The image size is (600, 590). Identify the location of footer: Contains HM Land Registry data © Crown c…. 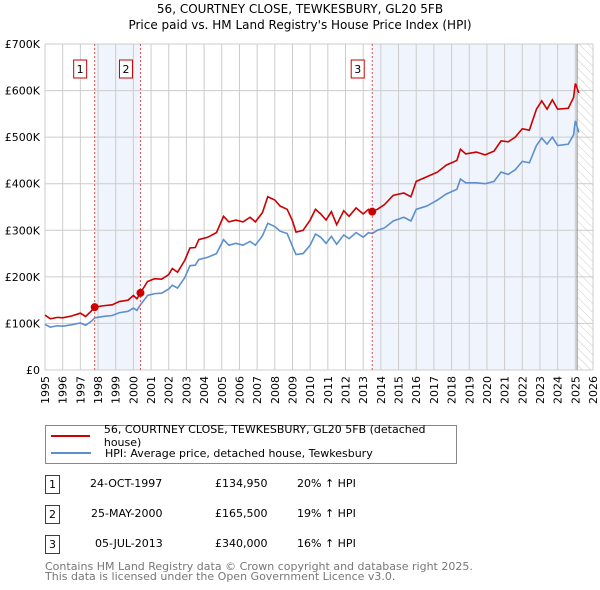
(259, 571).